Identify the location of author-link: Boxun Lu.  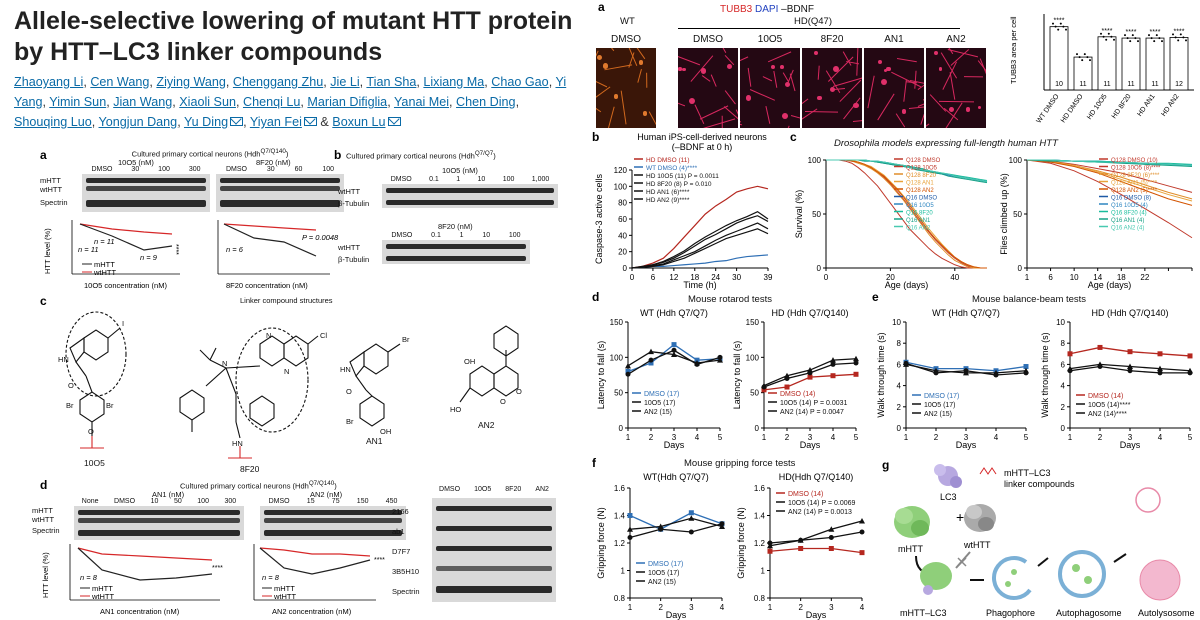
(359, 122).